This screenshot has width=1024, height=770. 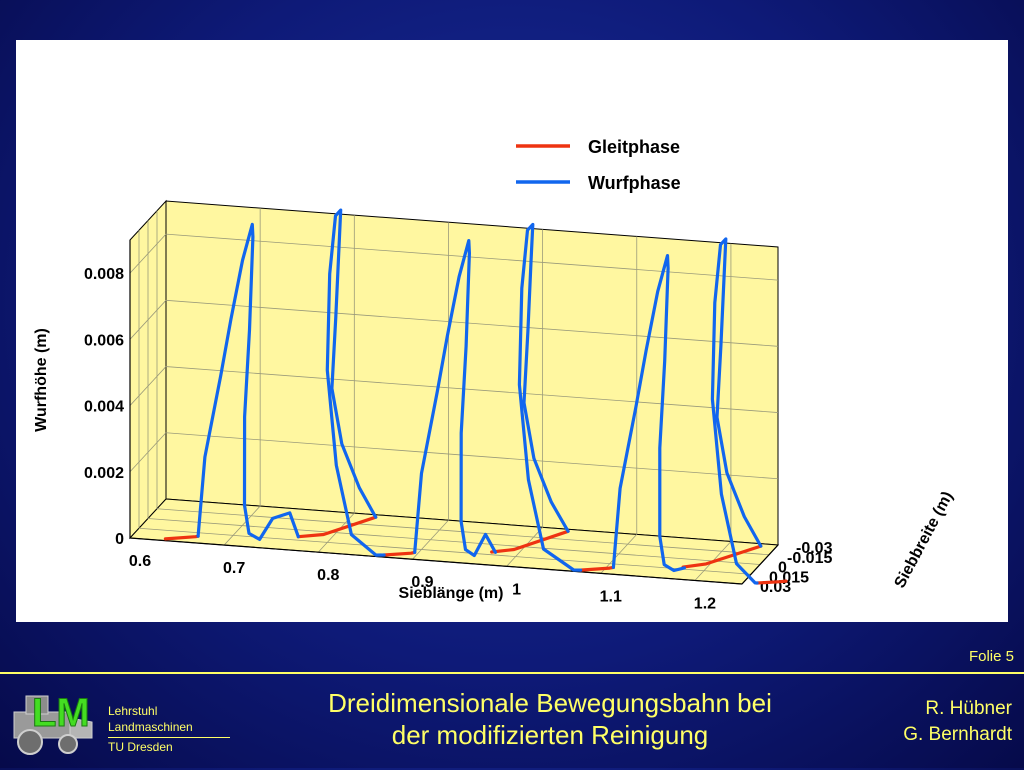 What do you see at coordinates (104, 407) in the screenshot?
I see `z-tick-label: 0.004` at bounding box center [104, 407].